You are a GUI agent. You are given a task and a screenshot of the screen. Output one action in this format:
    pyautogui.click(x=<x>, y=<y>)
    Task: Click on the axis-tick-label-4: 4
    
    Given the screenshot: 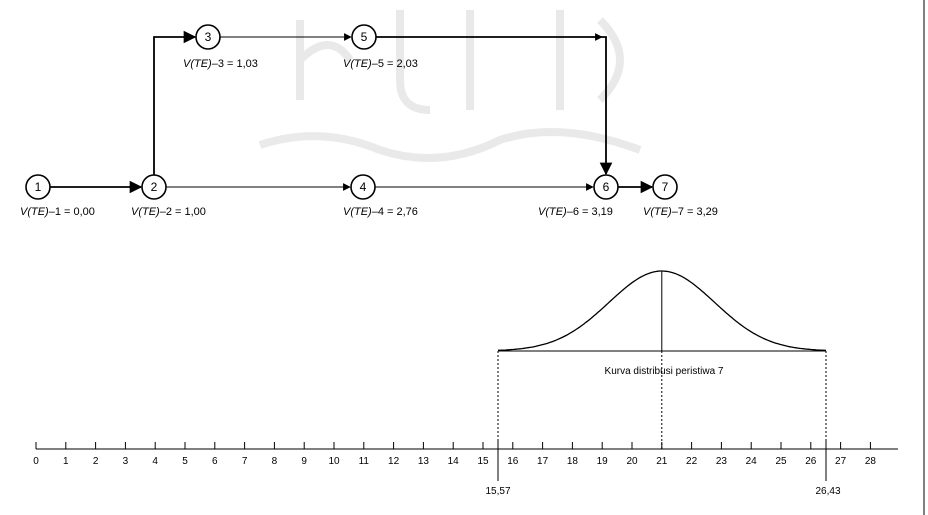 What is the action you would take?
    pyautogui.click(x=155, y=461)
    